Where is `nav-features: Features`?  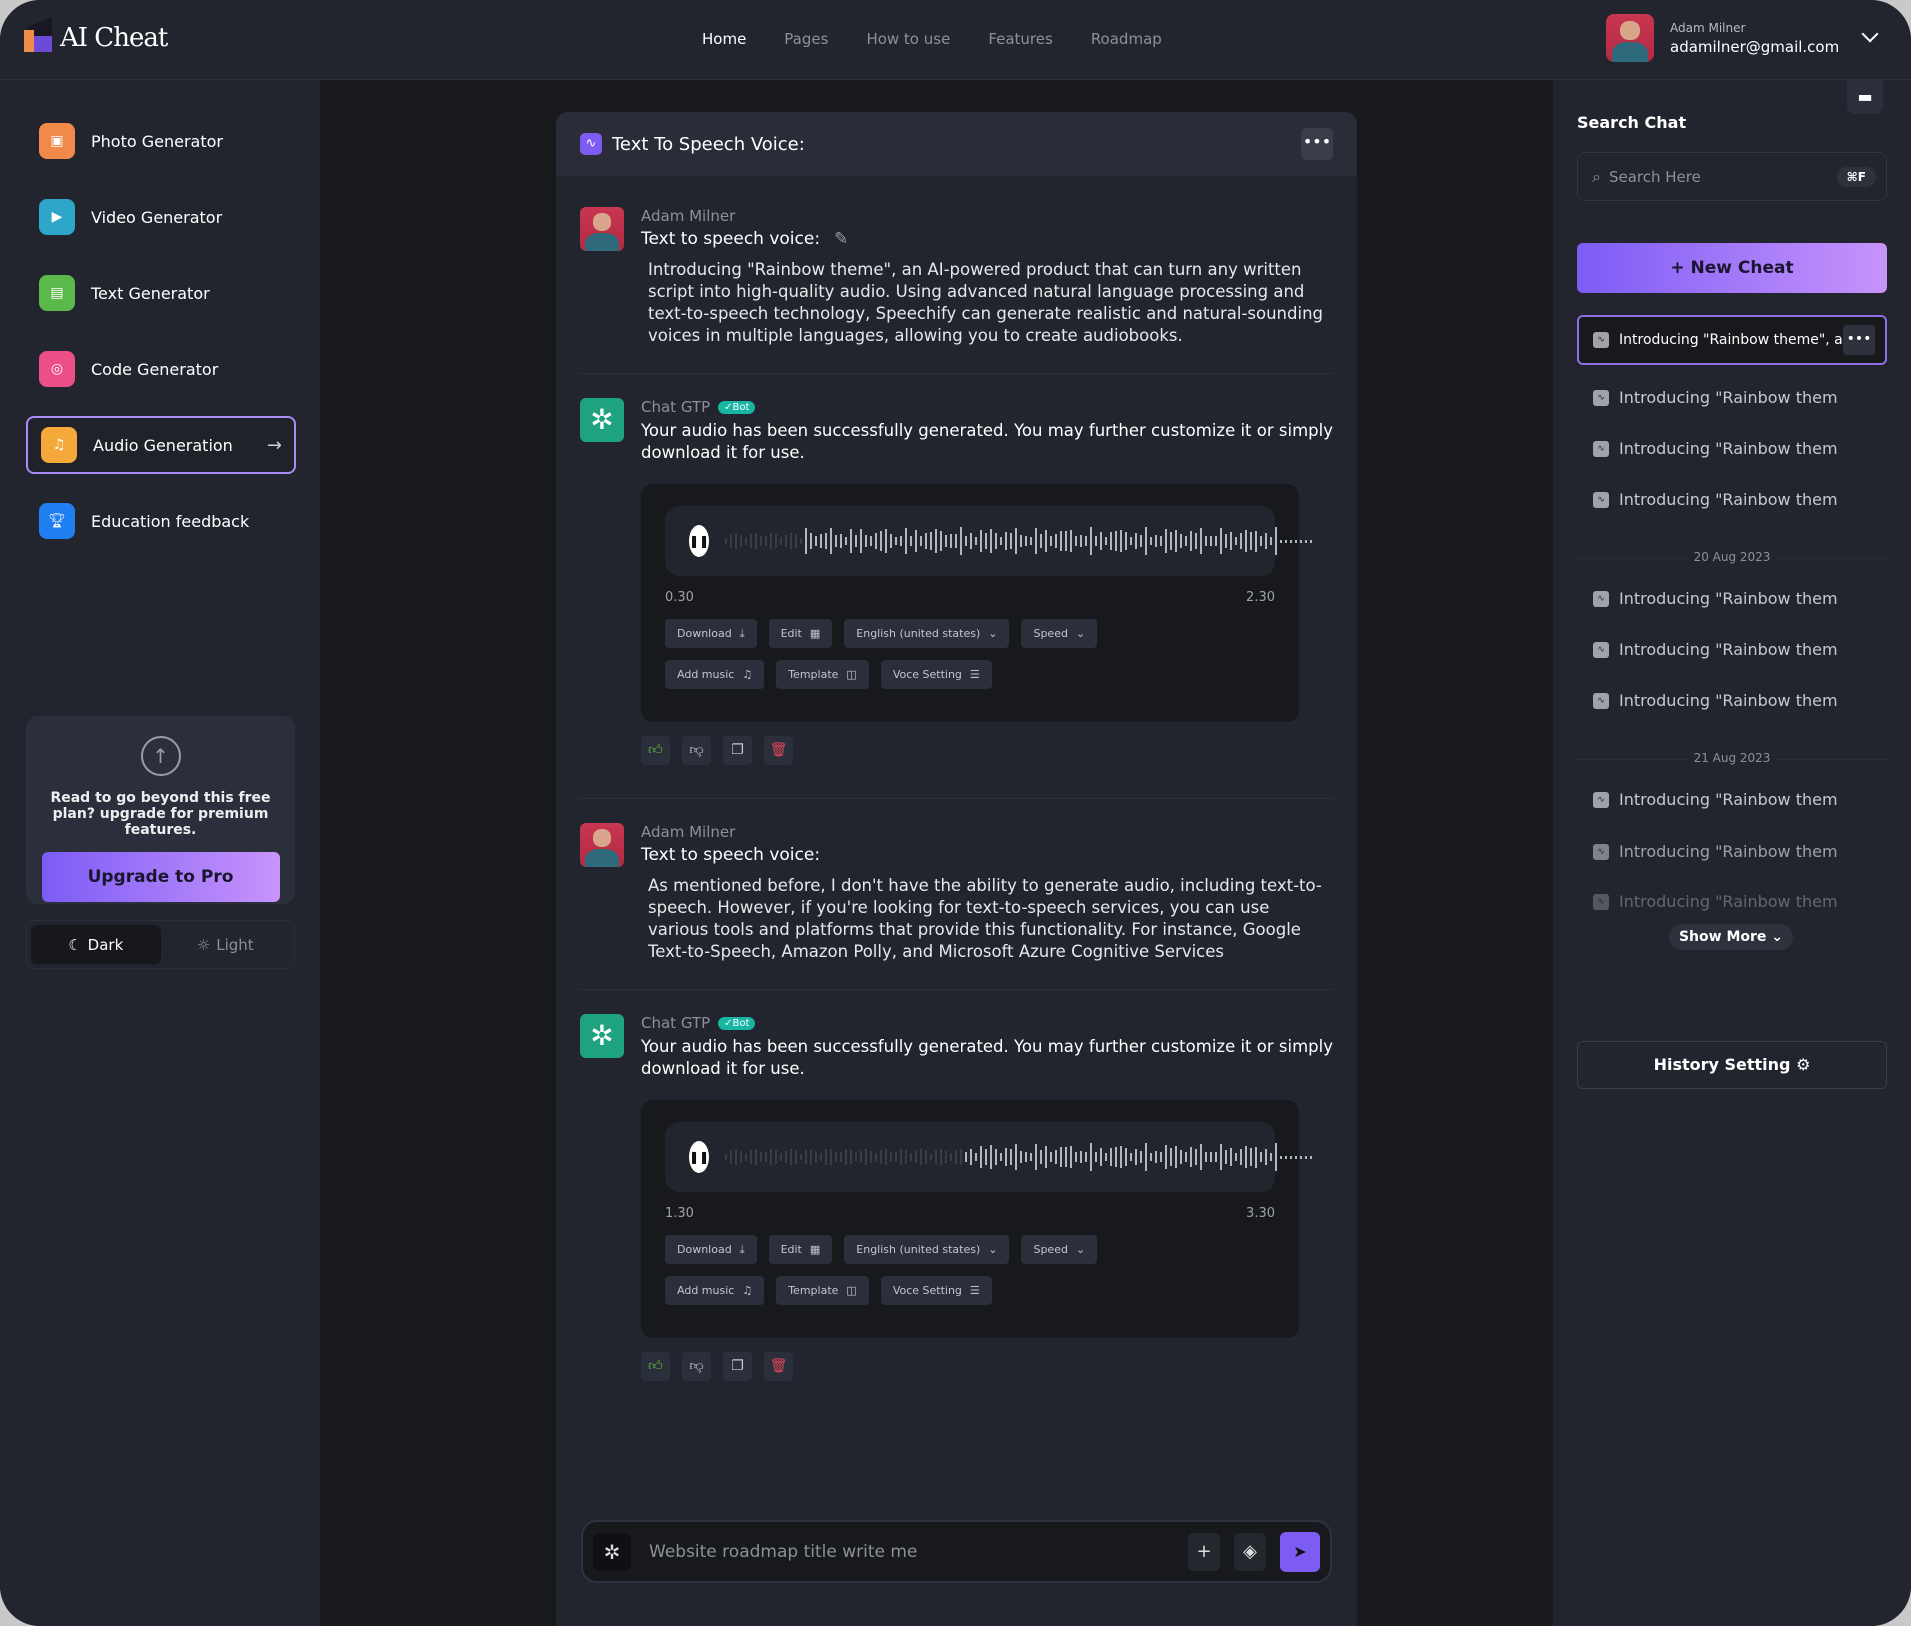 nav-features: Features is located at coordinates (1020, 39).